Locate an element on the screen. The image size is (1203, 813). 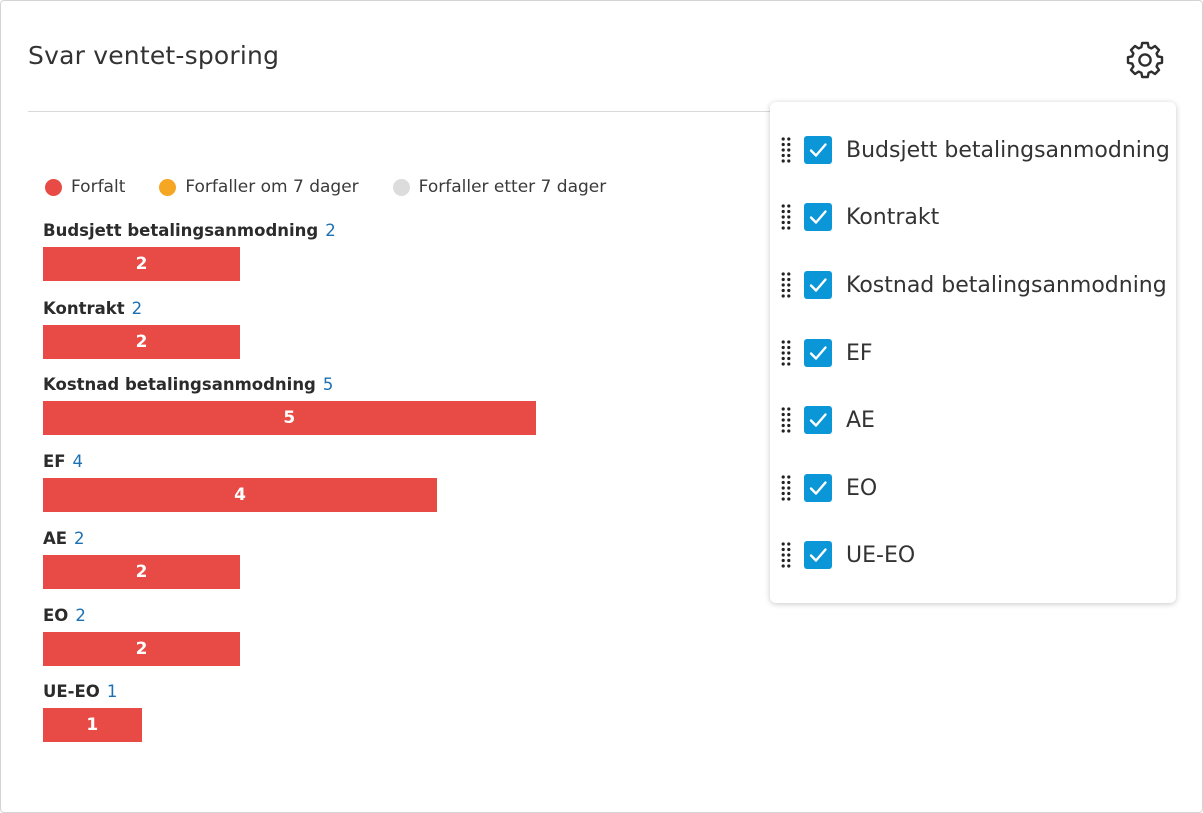
bar-value-label: 4 is located at coordinates (240, 495).